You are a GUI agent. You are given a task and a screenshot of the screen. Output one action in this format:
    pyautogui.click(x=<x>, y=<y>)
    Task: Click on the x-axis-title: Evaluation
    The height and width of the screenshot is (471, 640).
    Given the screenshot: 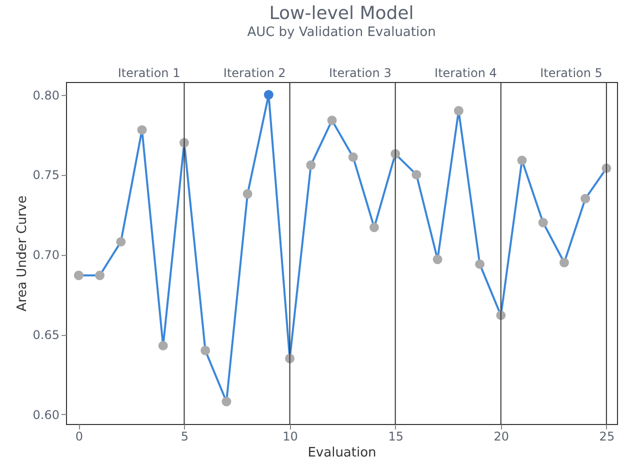 What is the action you would take?
    pyautogui.click(x=342, y=453)
    